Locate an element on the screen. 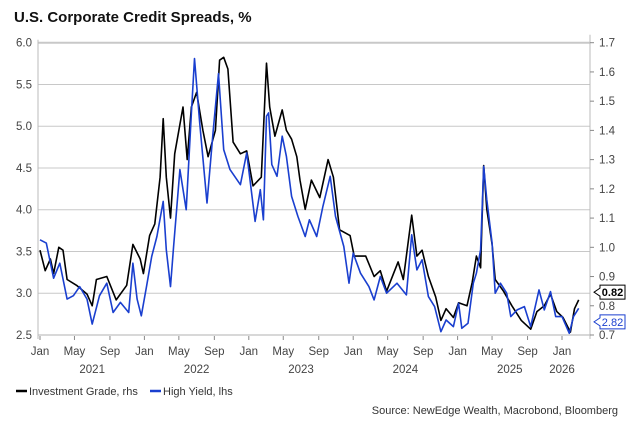 The width and height of the screenshot is (634, 427). right-axis-tick-label: 1.6 is located at coordinates (607, 73).